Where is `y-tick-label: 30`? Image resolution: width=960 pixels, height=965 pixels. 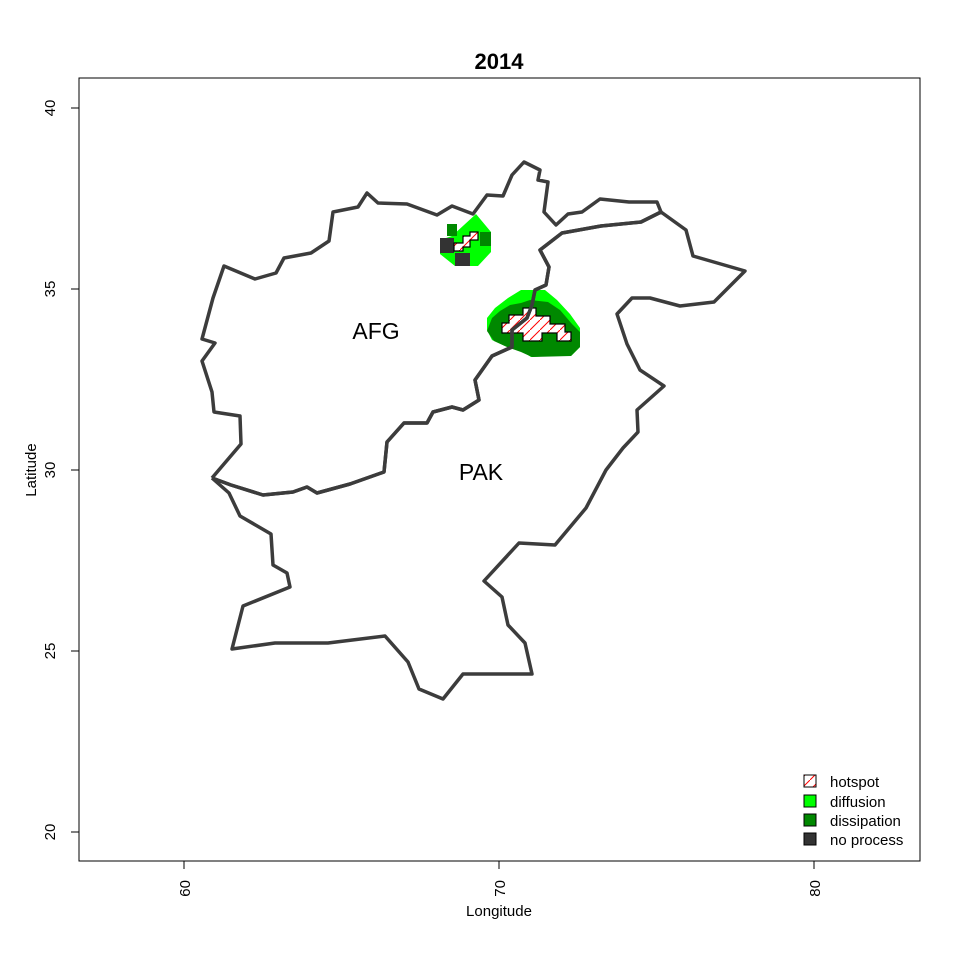 y-tick-label: 30 is located at coordinates (50, 470).